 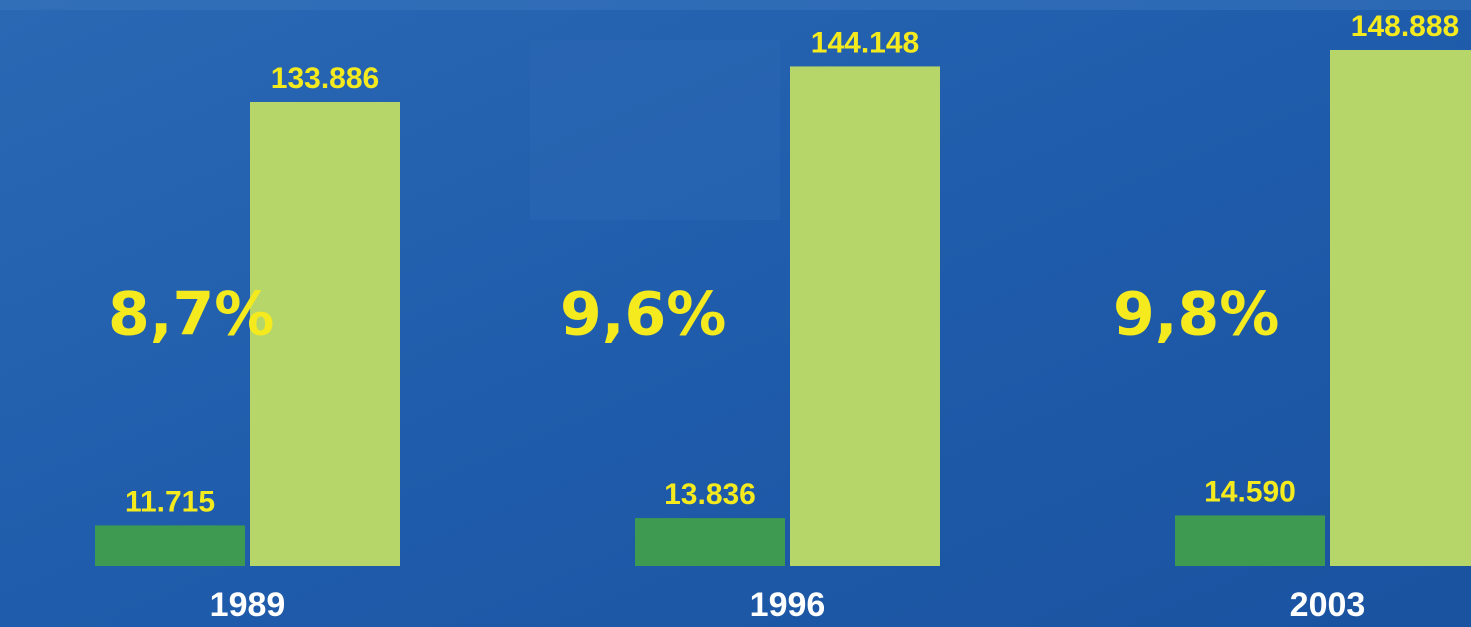 I want to click on value-label: 133.886, so click(x=325, y=78).